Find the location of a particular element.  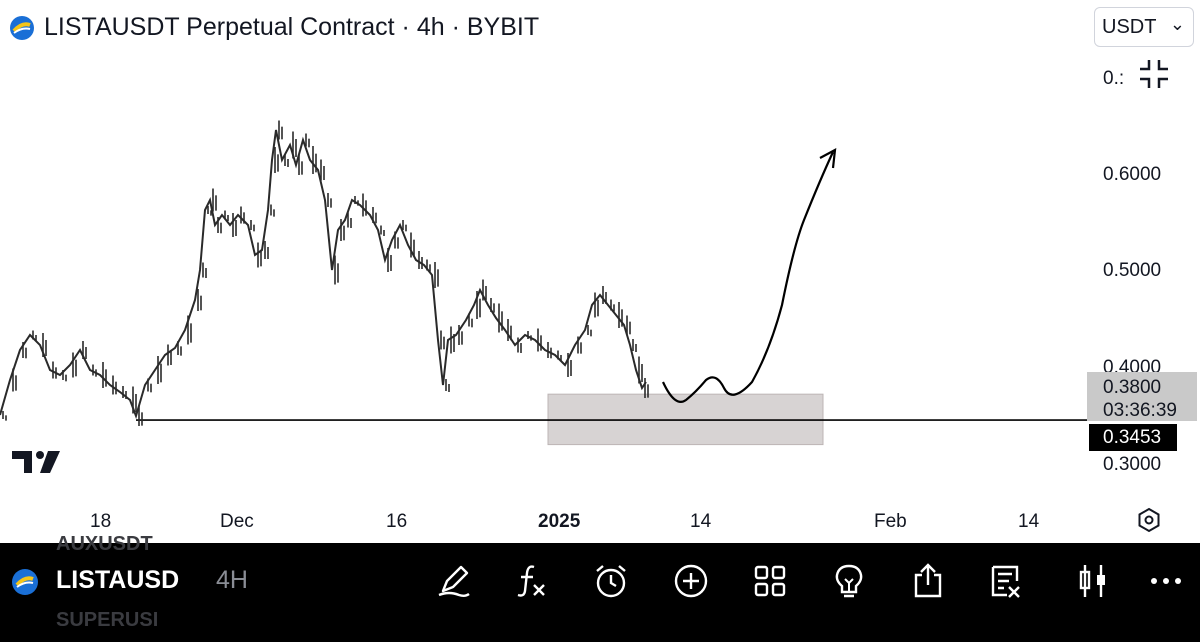

time-axis-label: 18 is located at coordinates (101, 521).